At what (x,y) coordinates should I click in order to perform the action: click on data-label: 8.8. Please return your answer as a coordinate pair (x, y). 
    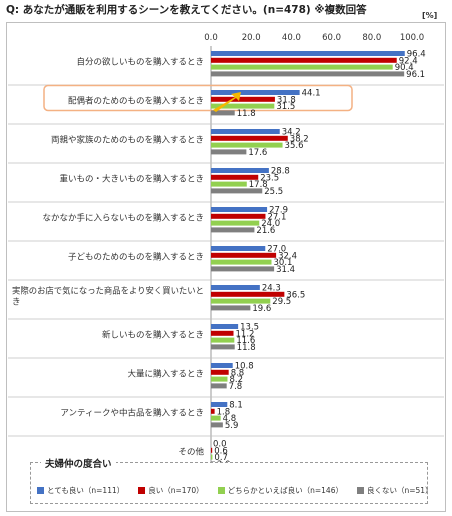
    Looking at the image, I should click on (238, 373).